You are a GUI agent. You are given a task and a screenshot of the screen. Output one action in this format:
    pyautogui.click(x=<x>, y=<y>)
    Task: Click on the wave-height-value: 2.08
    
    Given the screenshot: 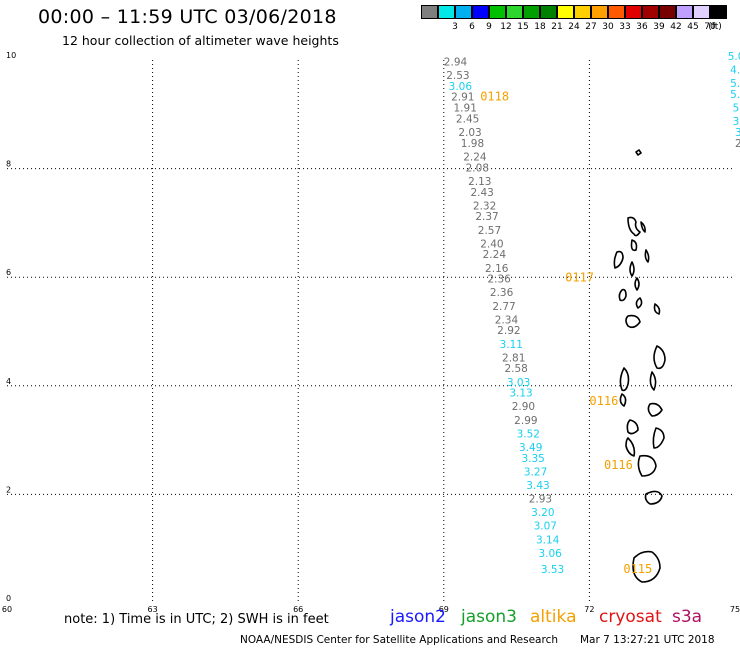 What is the action you would take?
    pyautogui.click(x=477, y=168)
    